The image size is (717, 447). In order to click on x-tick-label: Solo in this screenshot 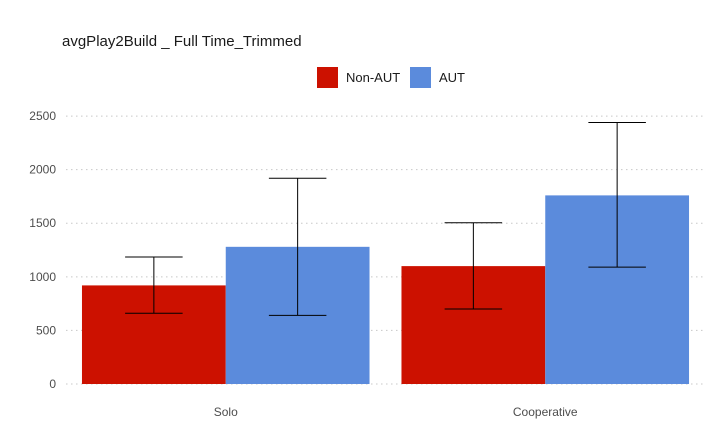, I will do `click(226, 412)`.